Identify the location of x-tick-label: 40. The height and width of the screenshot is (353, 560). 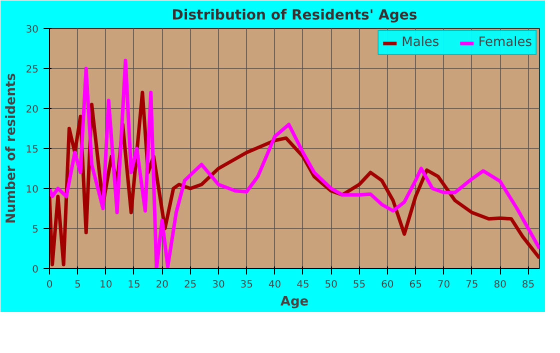
(275, 285).